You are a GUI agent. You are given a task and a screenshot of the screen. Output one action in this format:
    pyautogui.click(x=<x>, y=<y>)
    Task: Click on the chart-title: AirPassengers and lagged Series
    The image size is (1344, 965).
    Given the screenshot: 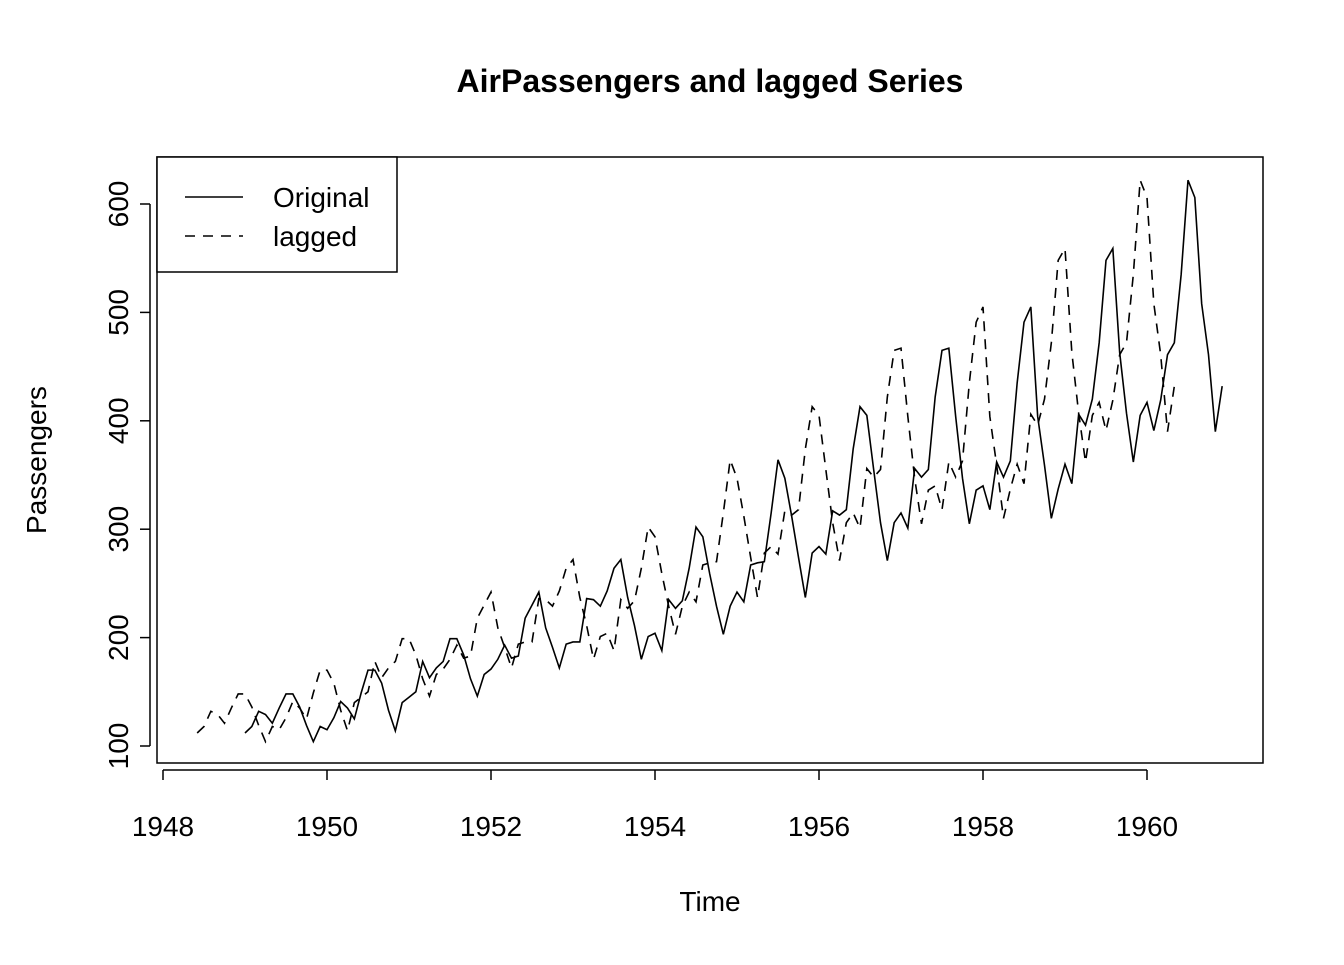 What is the action you would take?
    pyautogui.click(x=710, y=81)
    